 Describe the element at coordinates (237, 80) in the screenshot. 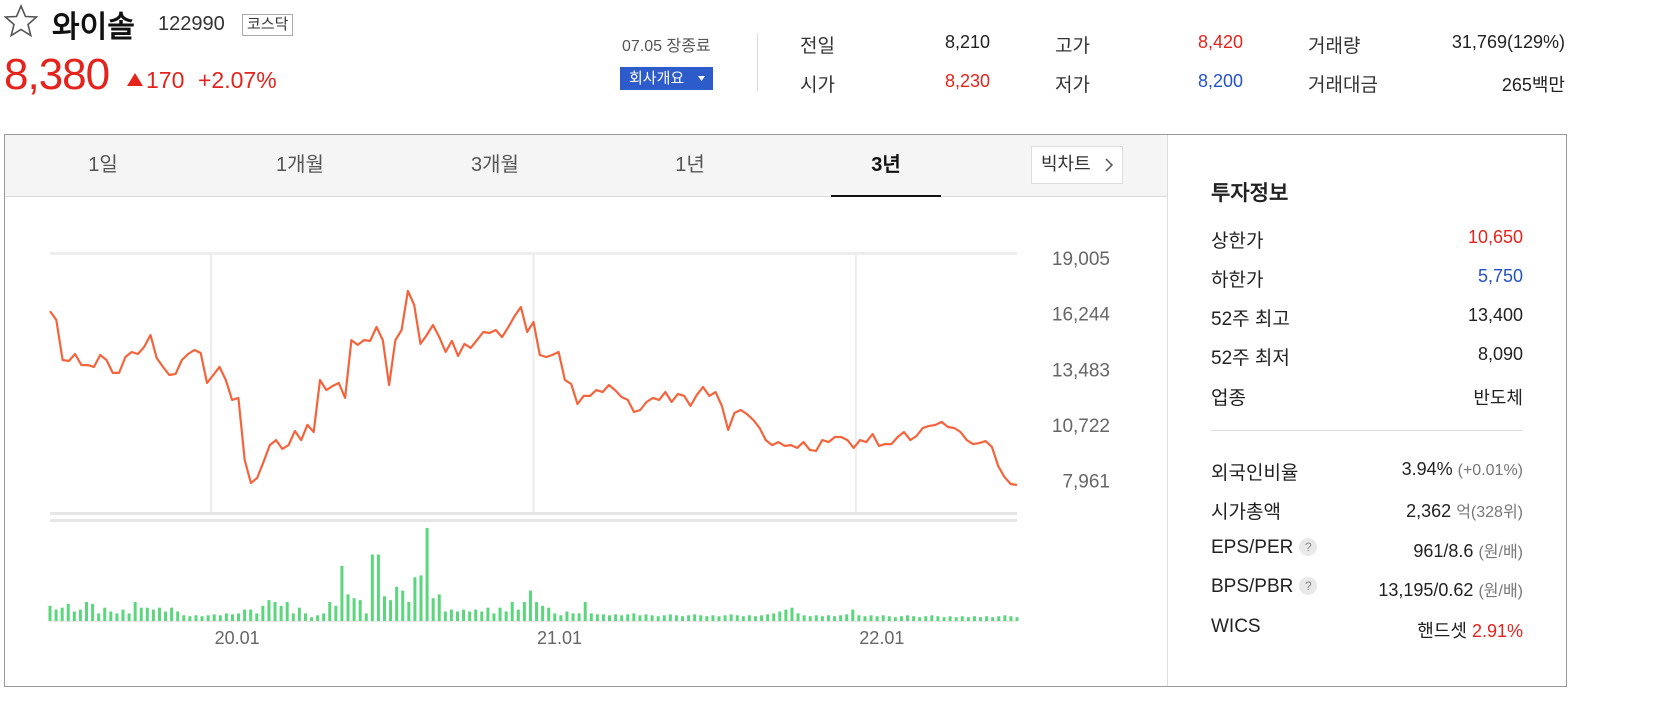

I see `change-rate: +2.07%` at that location.